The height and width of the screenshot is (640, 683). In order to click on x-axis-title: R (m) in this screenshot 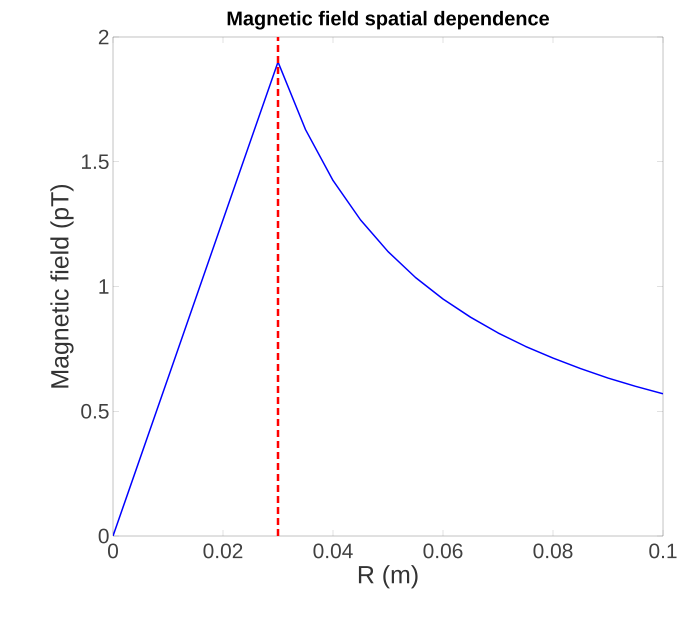, I will do `click(388, 576)`.